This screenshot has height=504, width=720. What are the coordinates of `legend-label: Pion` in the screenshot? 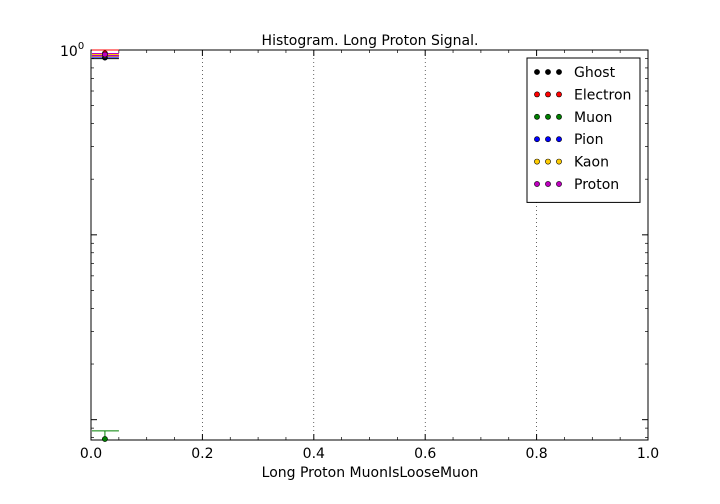 It's located at (588, 140).